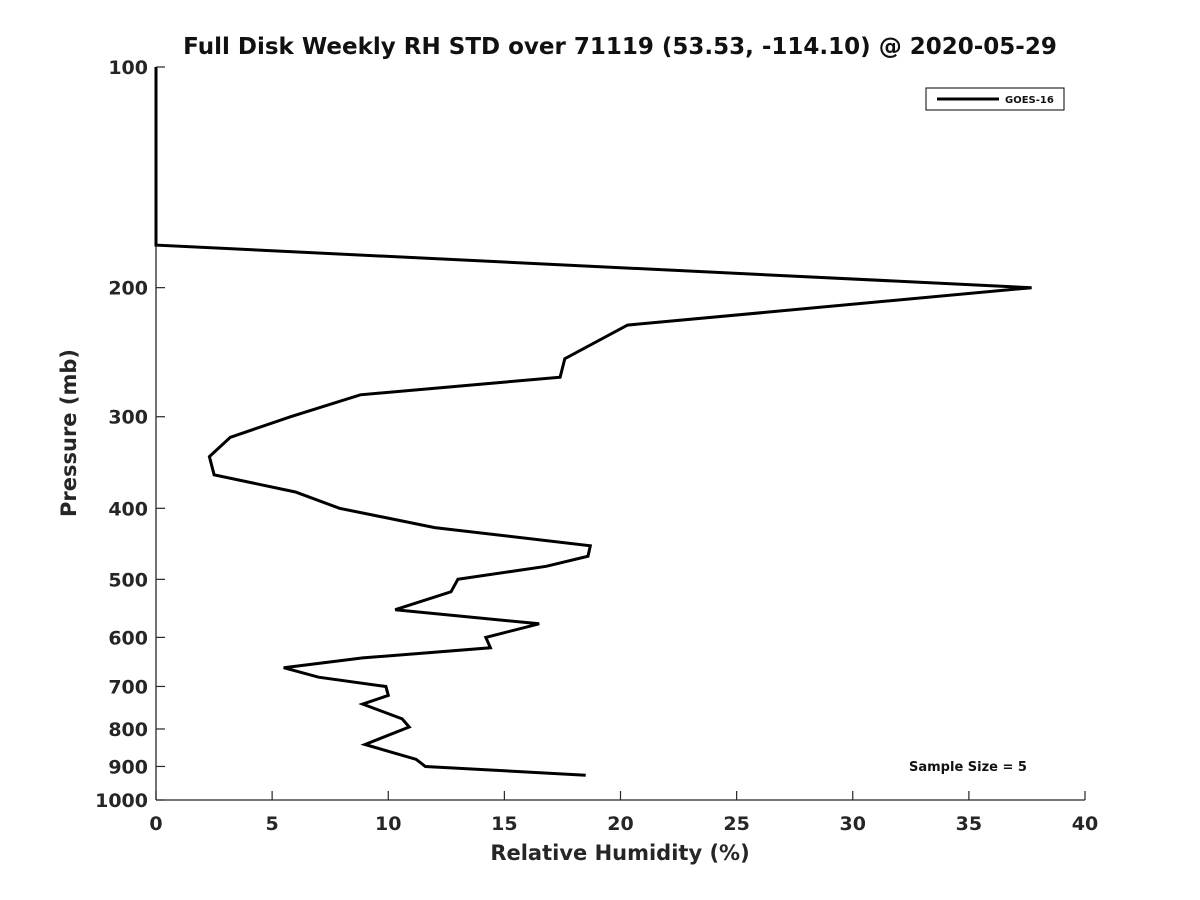  What do you see at coordinates (128, 730) in the screenshot?
I see `y-tick-label-800: 800` at bounding box center [128, 730].